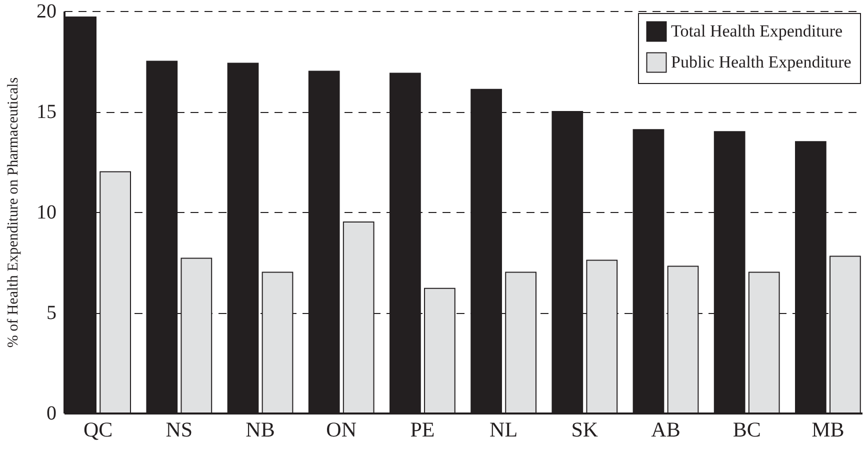 The image size is (864, 453). What do you see at coordinates (51, 413) in the screenshot?
I see `y-tick-label: 0` at bounding box center [51, 413].